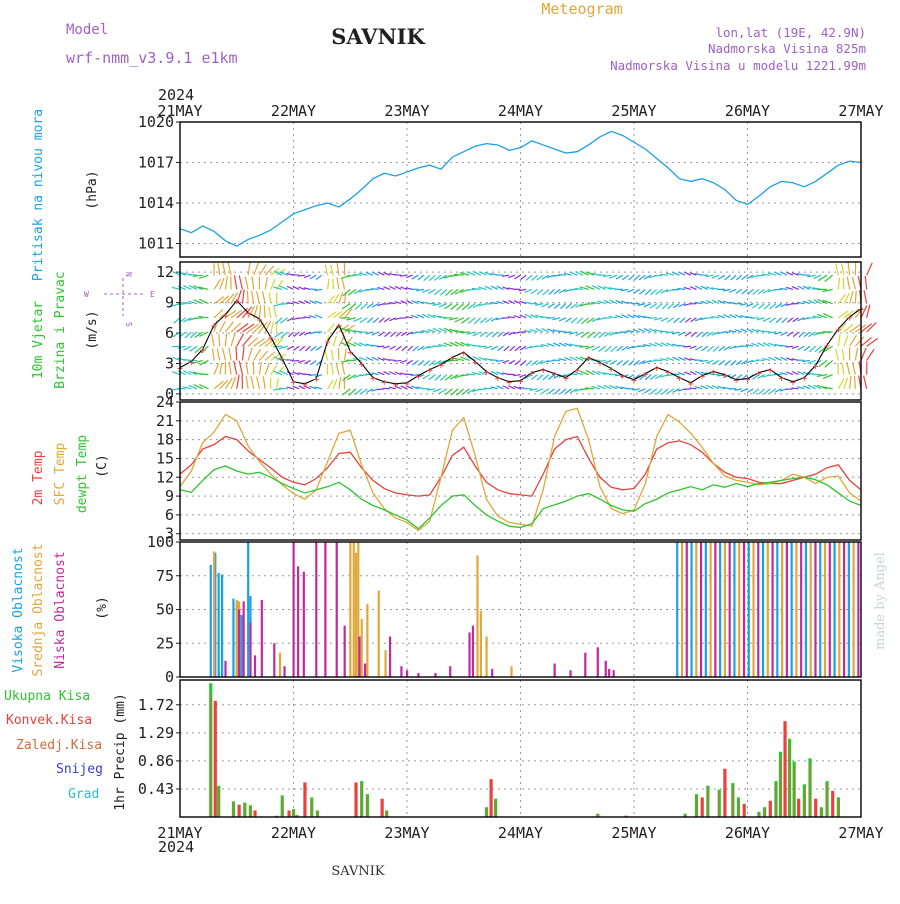 Image resolution: width=900 pixels, height=904 pixels. I want to click on x-tick-label-top: 26MAY, so click(747, 111).